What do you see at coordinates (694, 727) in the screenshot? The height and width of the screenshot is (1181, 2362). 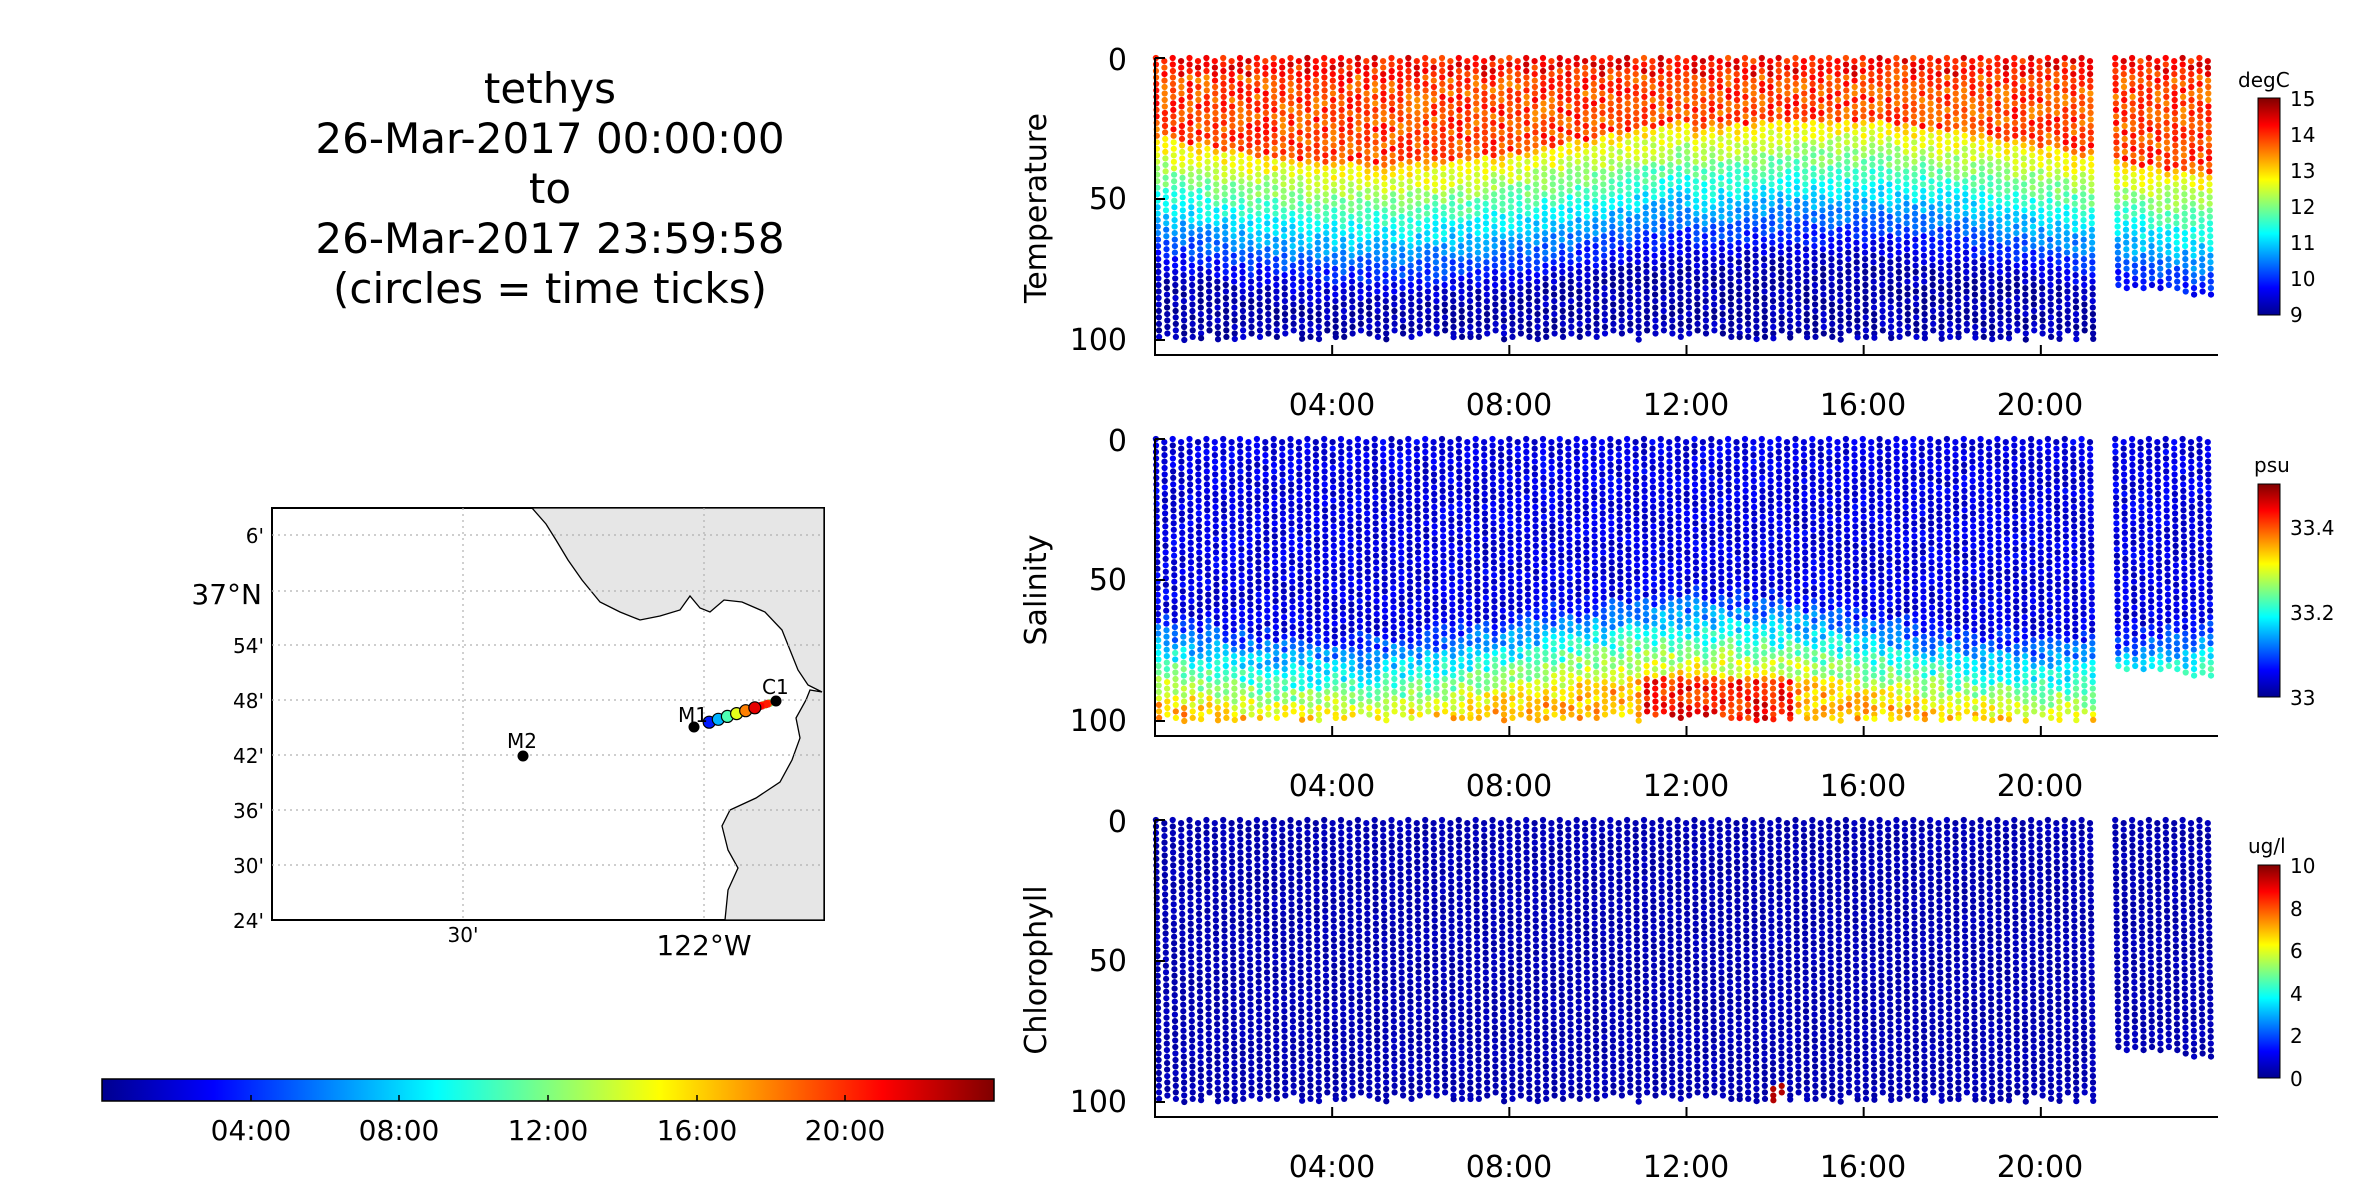 I see `station-m1-marker` at bounding box center [694, 727].